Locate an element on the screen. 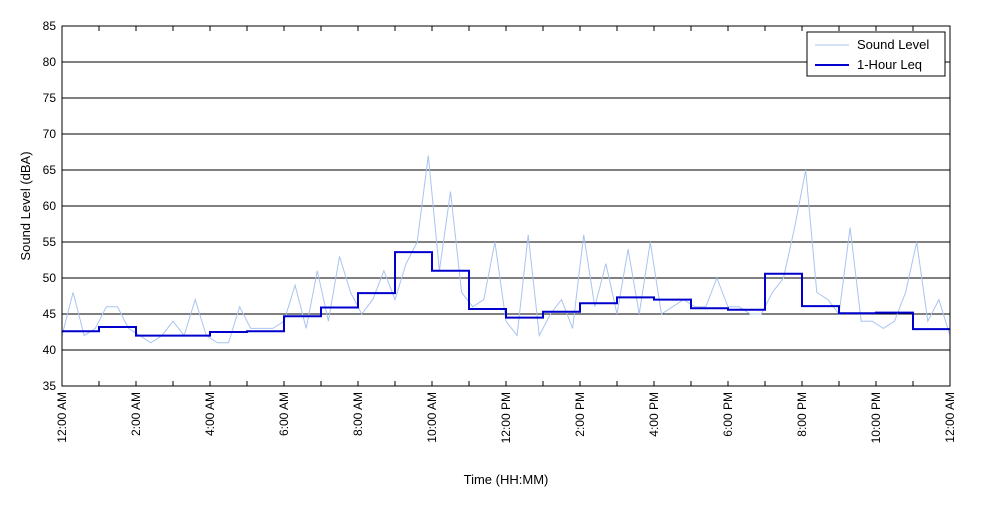 This screenshot has width=1000, height=505. x-tick-label: 12:00 PM is located at coordinates (506, 417).